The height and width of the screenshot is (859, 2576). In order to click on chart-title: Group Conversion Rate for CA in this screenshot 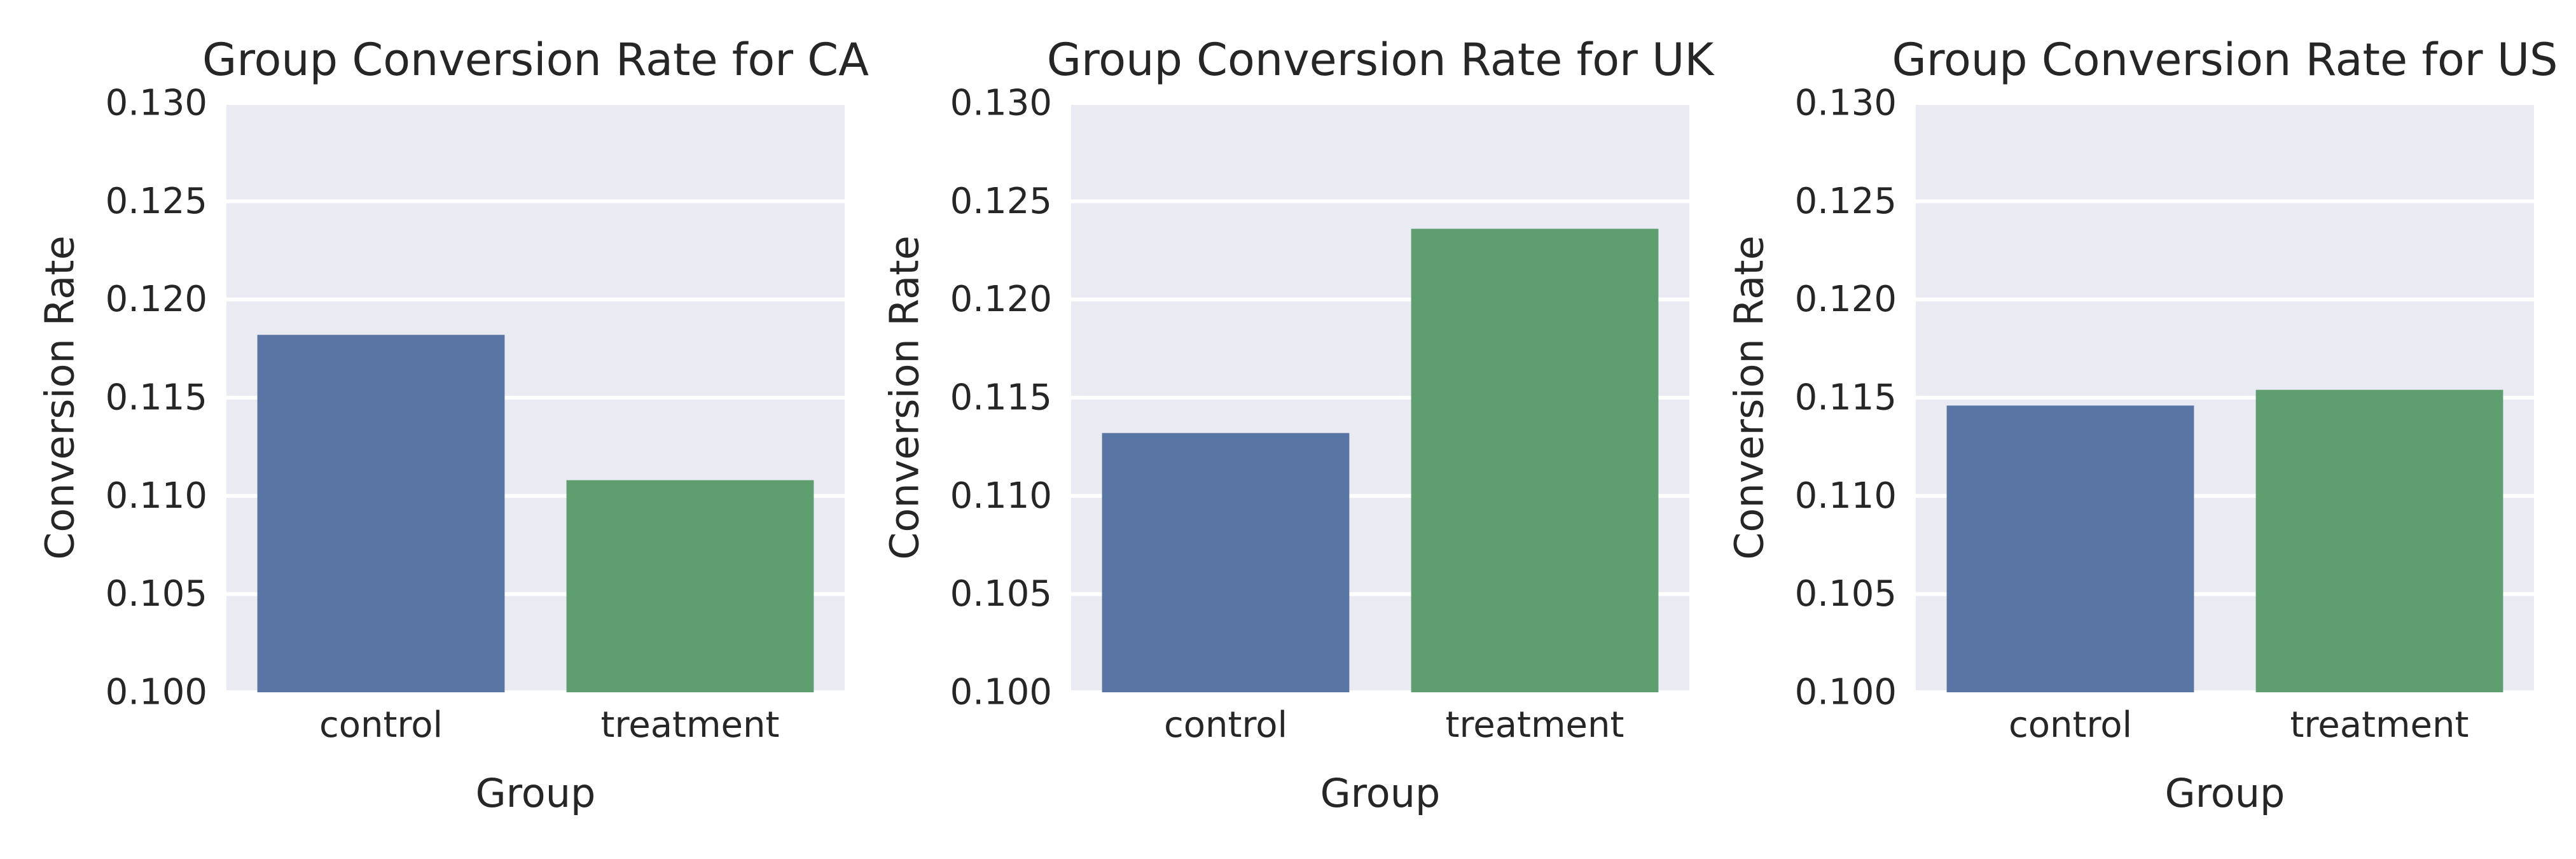, I will do `click(535, 60)`.